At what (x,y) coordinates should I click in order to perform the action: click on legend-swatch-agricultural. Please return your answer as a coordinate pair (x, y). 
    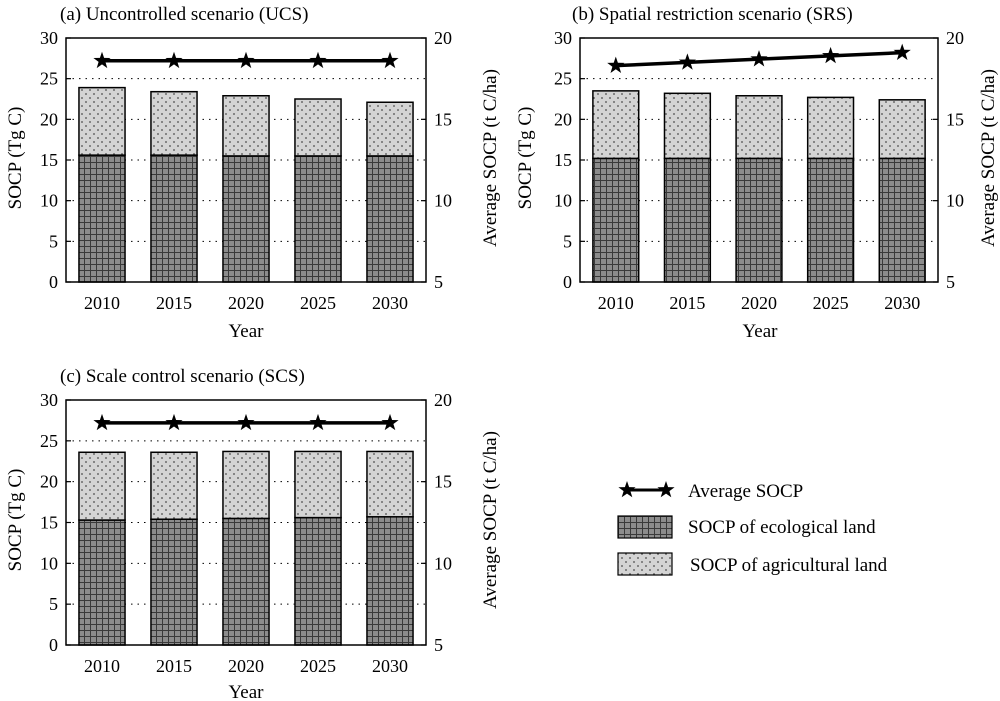
    Looking at the image, I should click on (645, 564).